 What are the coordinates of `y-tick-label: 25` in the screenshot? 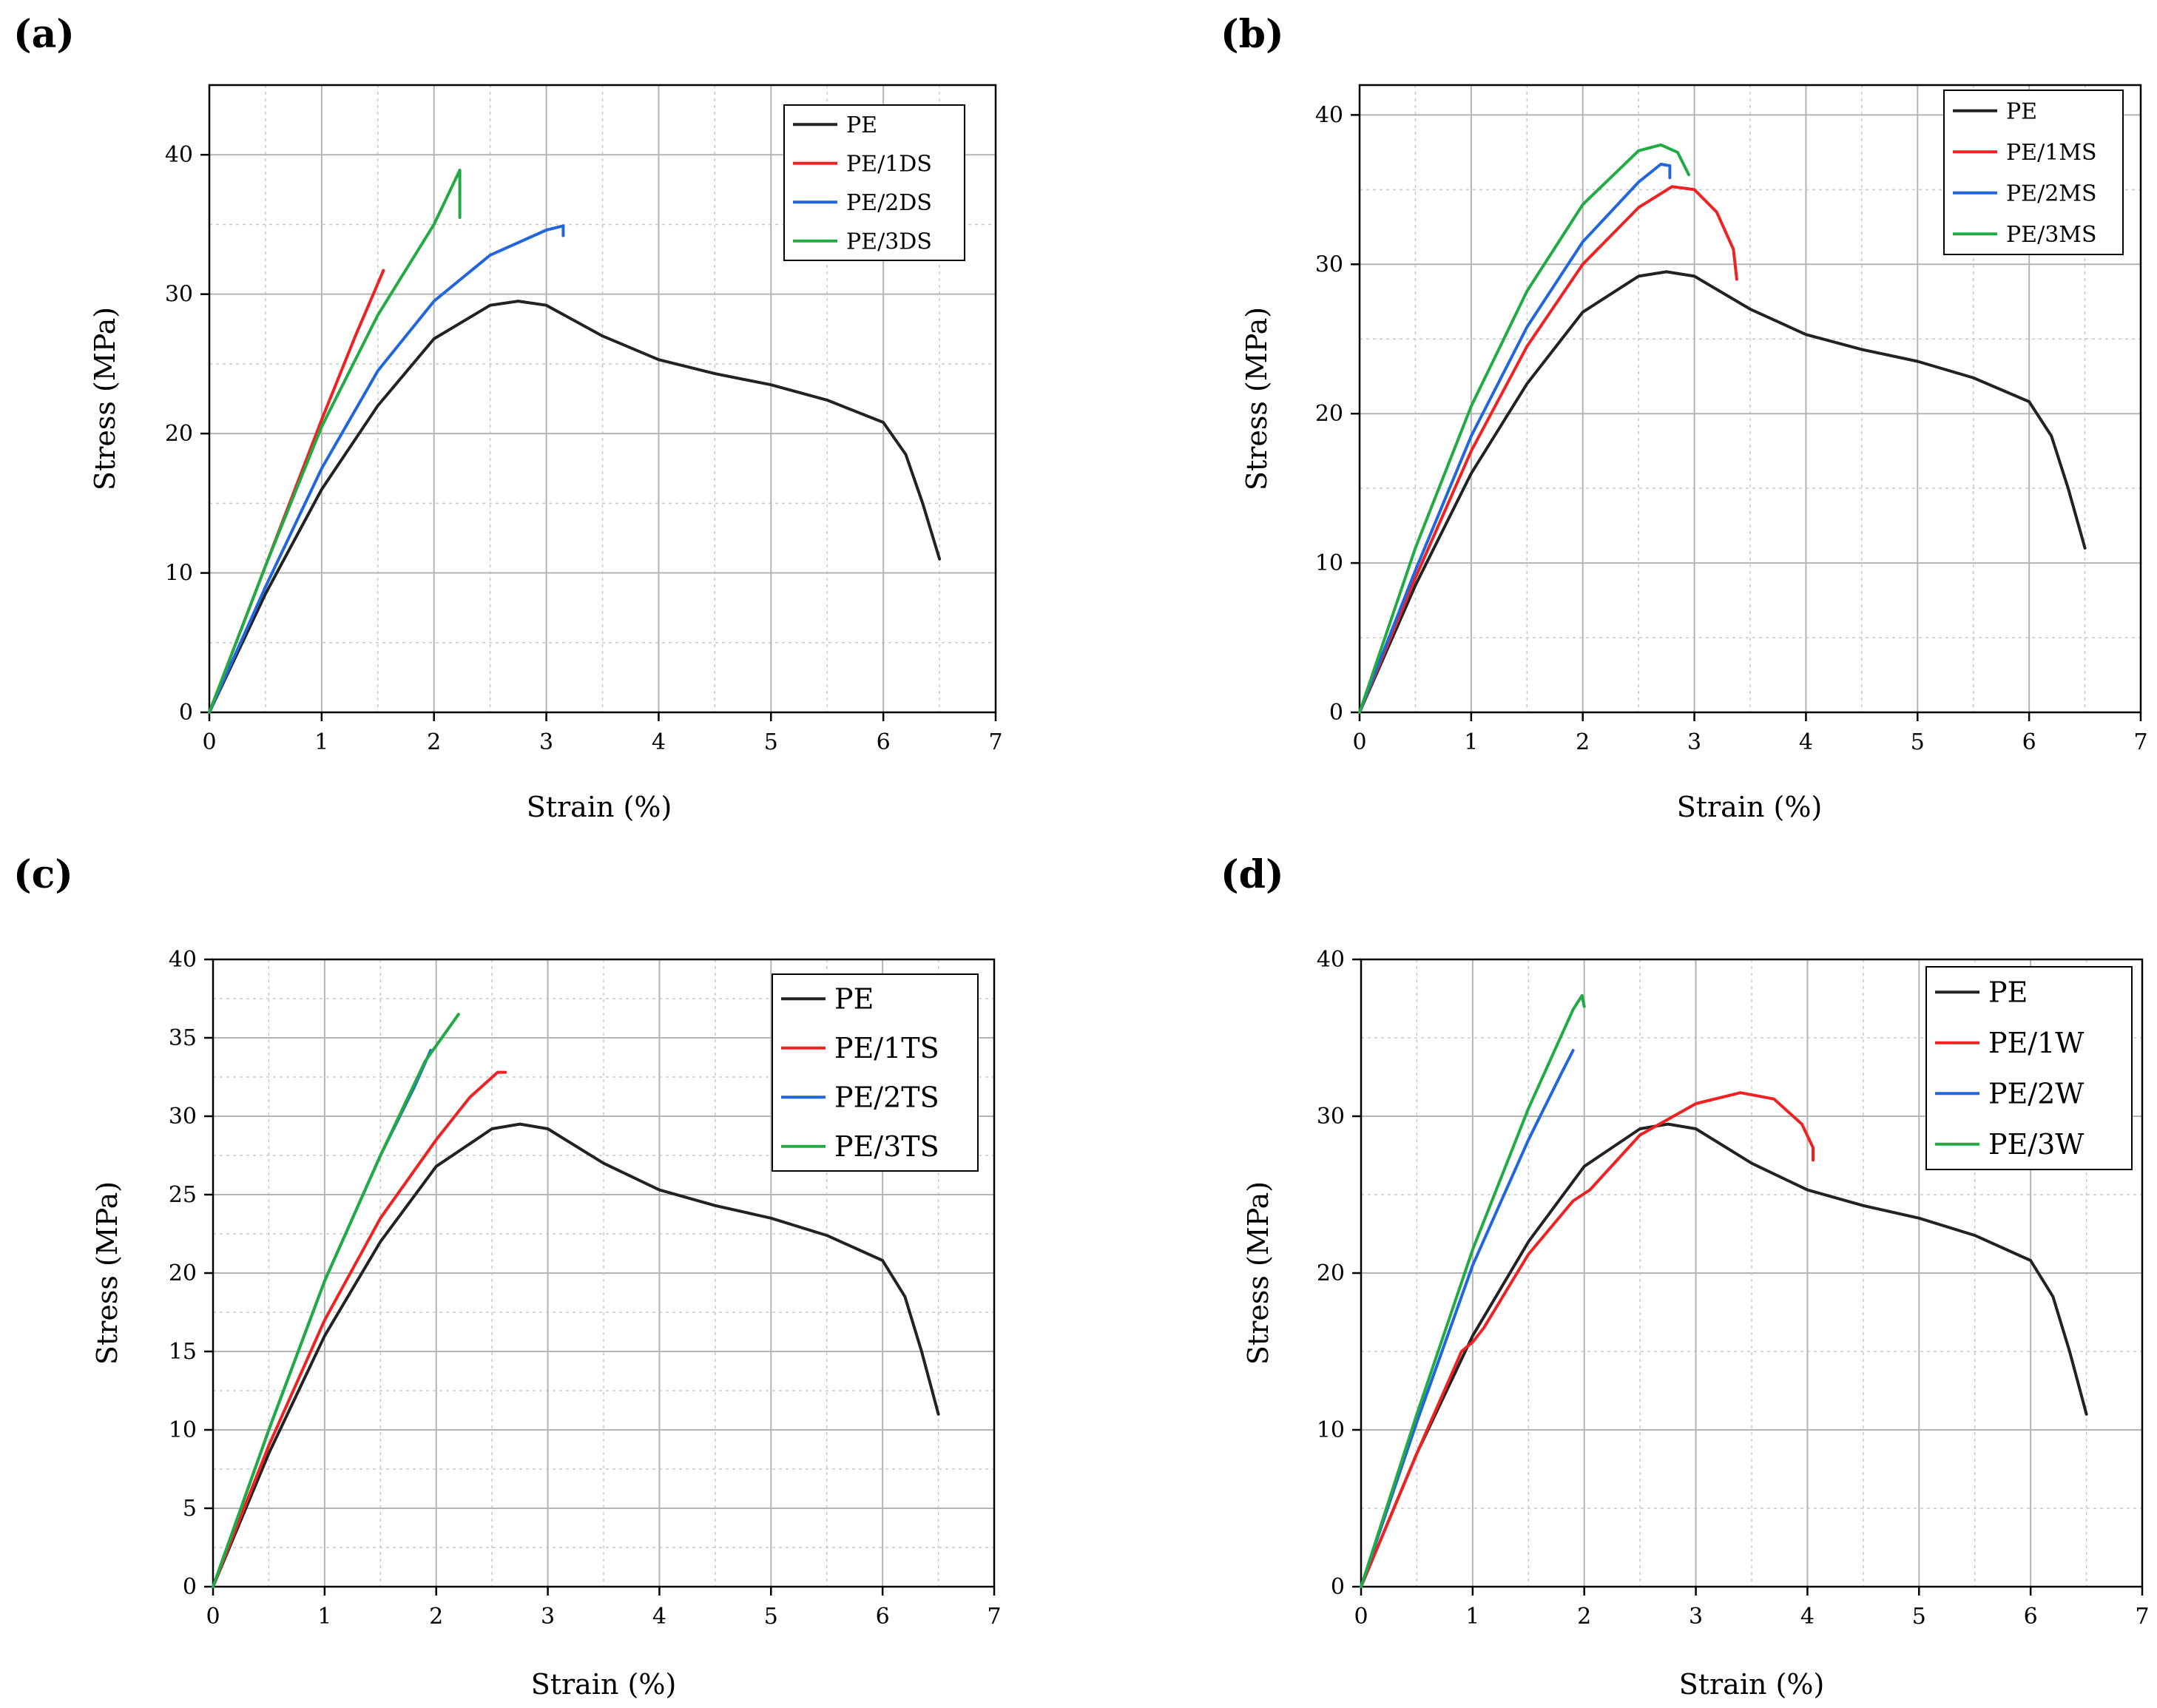 It's located at (183, 1195).